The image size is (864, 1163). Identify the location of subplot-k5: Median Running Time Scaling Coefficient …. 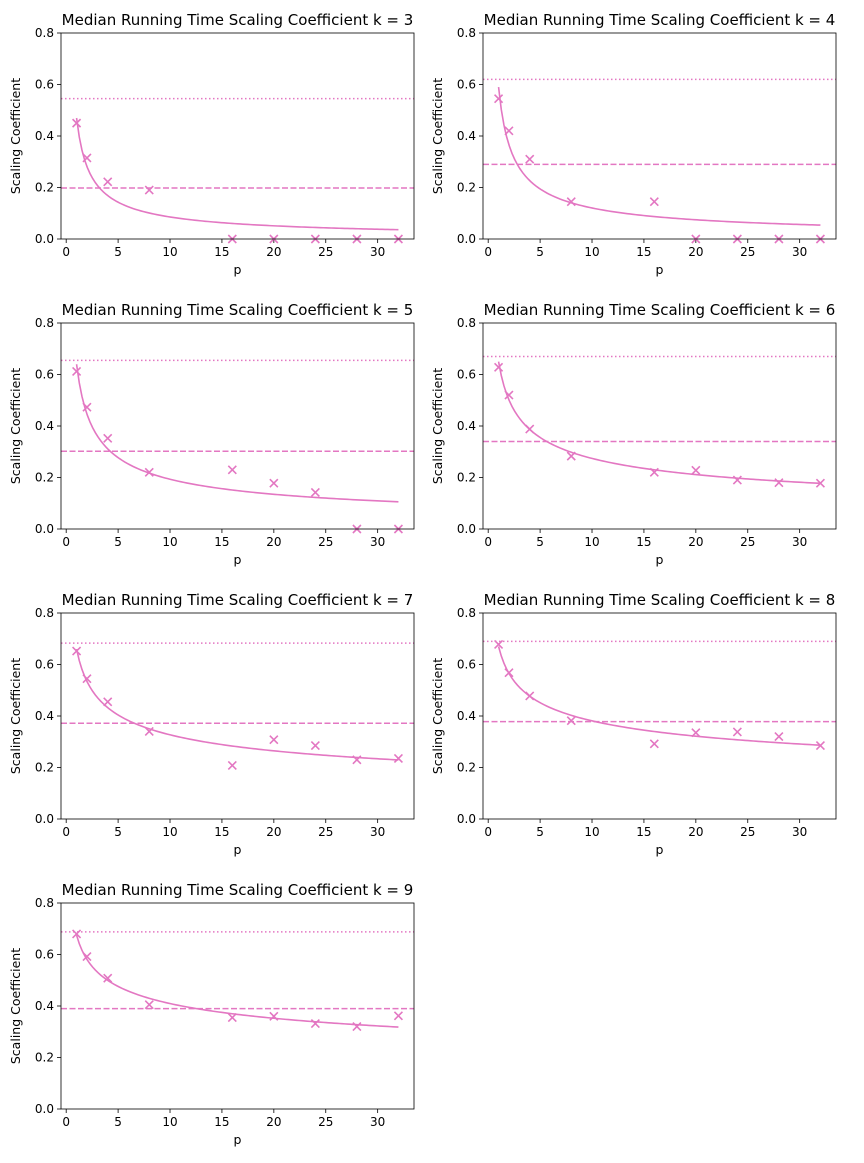
(211, 434).